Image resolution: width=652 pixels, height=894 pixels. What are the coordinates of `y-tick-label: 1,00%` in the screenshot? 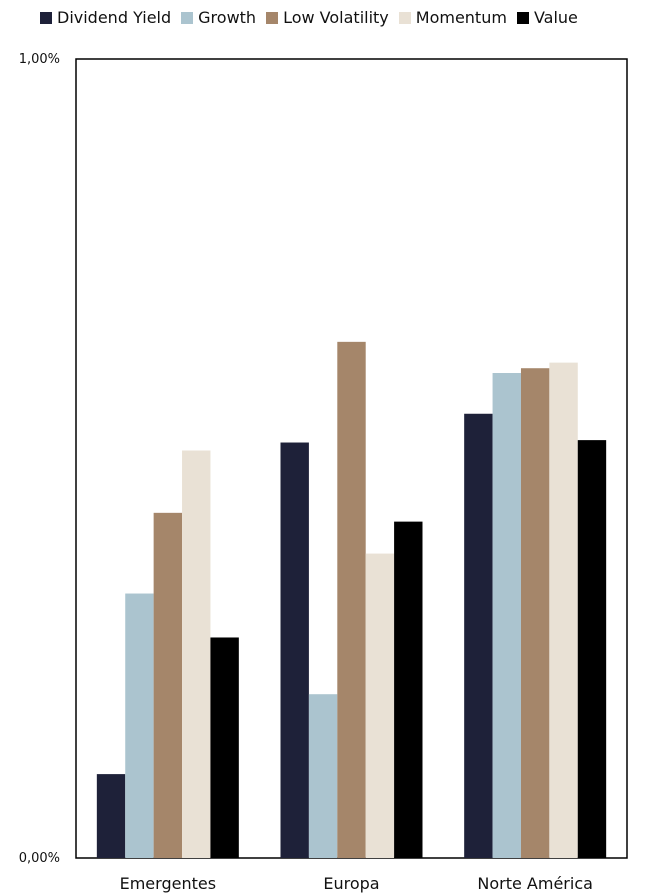 It's located at (39, 59).